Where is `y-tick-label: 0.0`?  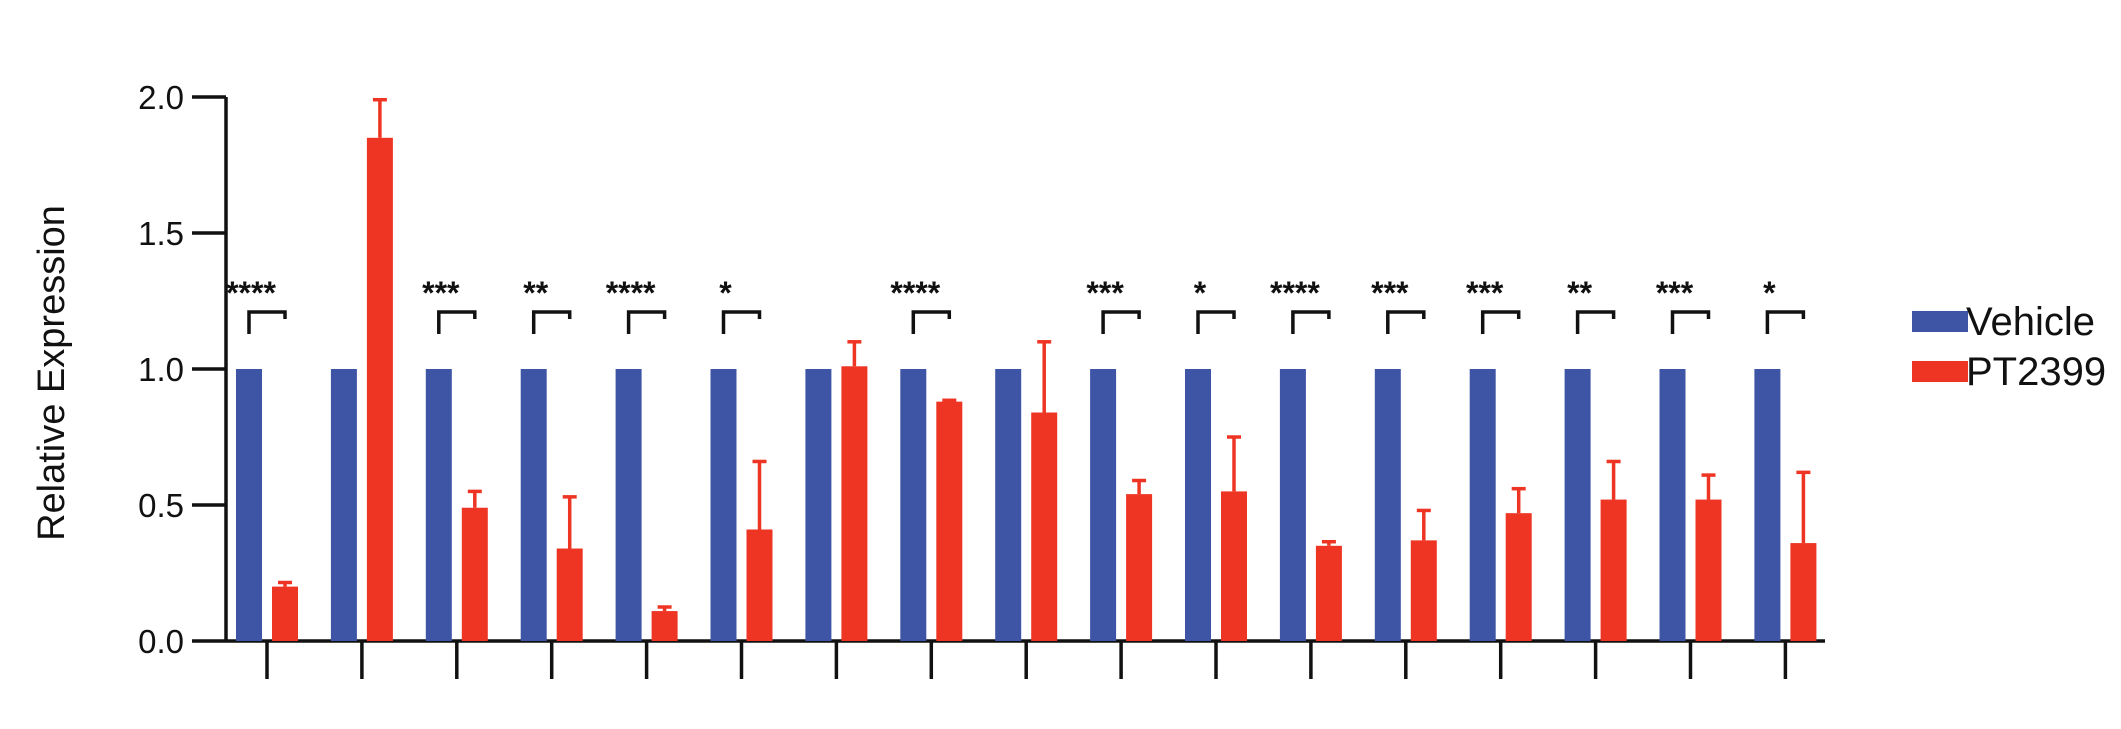 y-tick-label: 0.0 is located at coordinates (161, 641).